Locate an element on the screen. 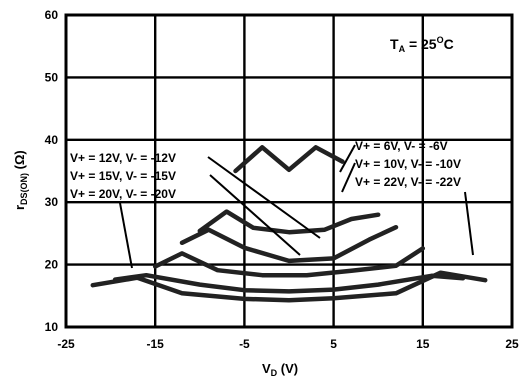  x-tick-label: -15 is located at coordinates (156, 344).